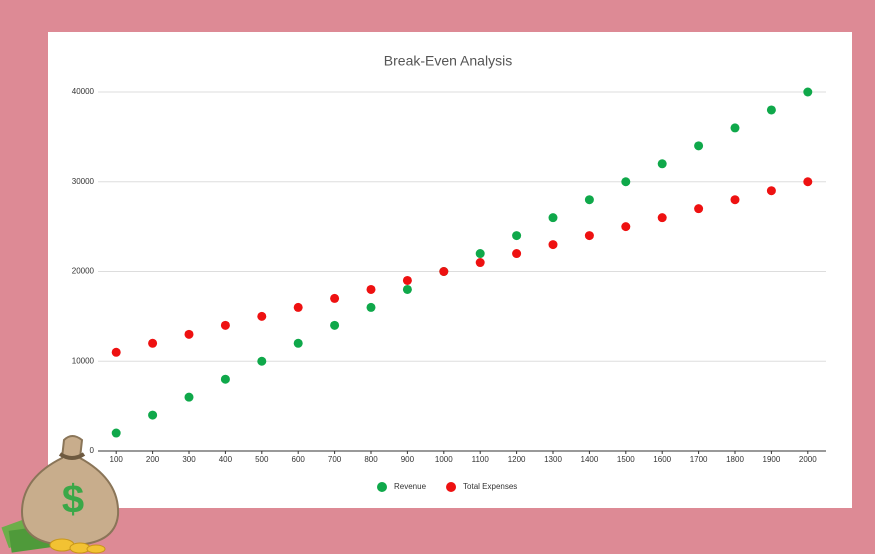 Image resolution: width=875 pixels, height=554 pixels. What do you see at coordinates (699, 459) in the screenshot?
I see `x-tick-label: 1700` at bounding box center [699, 459].